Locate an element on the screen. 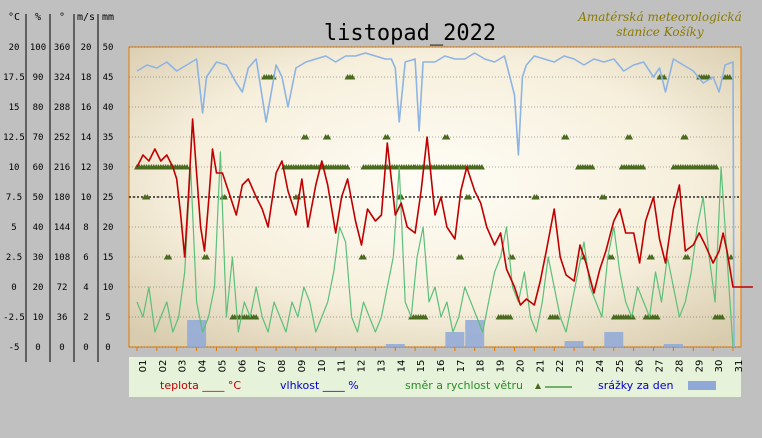 This screenshot has width=762, height=438. unit-header: % is located at coordinates (38, 17).